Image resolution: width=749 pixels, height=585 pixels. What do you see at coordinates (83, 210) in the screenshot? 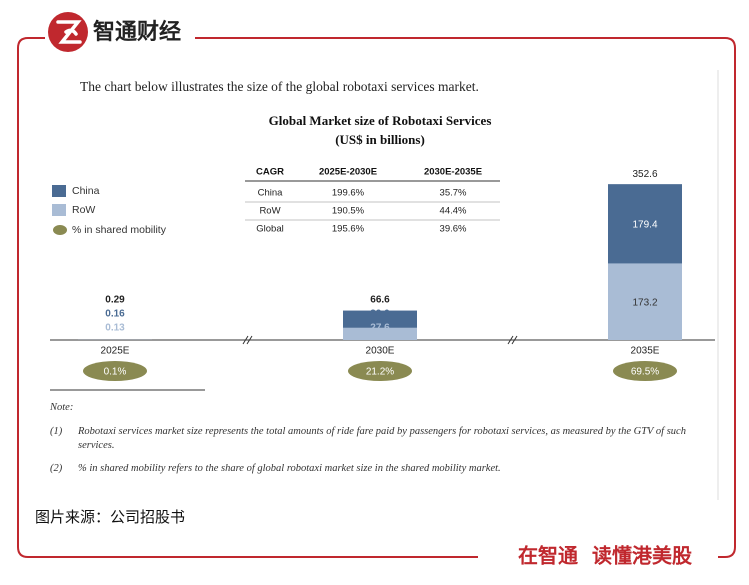
I see `legend-label: RoW` at bounding box center [83, 210].